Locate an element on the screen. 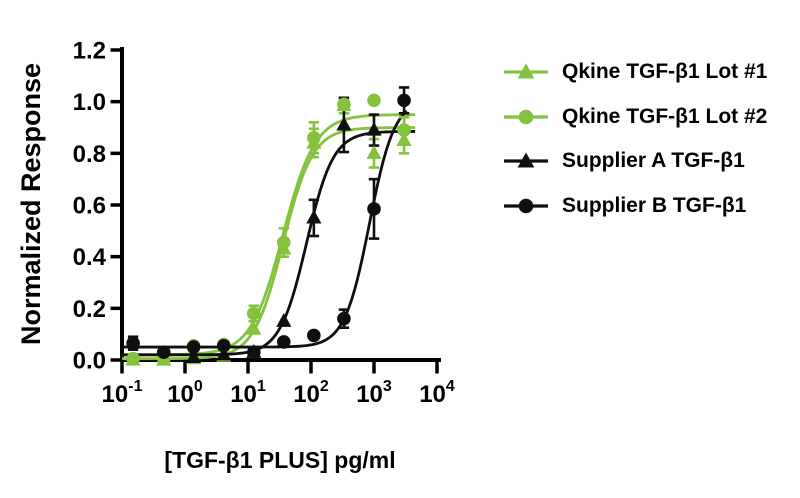  y-tick-label: 0.0 is located at coordinates (89, 361).